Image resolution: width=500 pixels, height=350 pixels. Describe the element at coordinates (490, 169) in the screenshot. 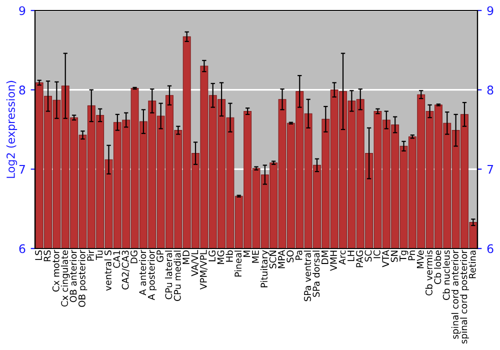

I see `y2-tick-label: 7` at that location.